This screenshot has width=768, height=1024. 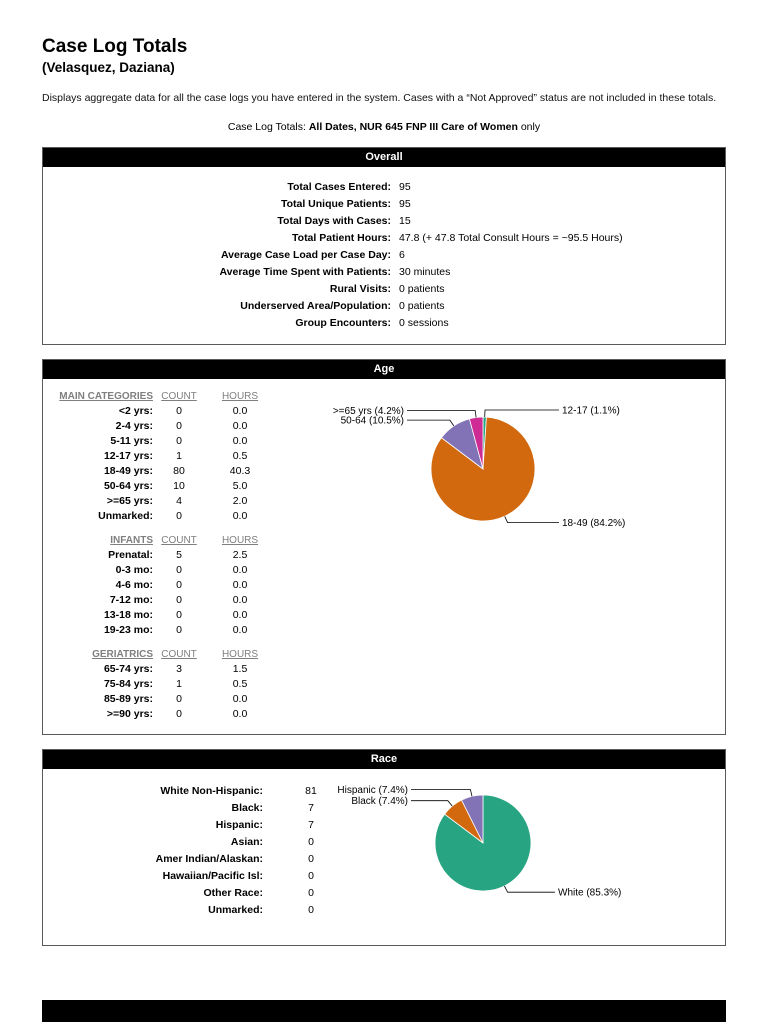 I want to click on race-row: Asian: 0, so click(x=384, y=842).